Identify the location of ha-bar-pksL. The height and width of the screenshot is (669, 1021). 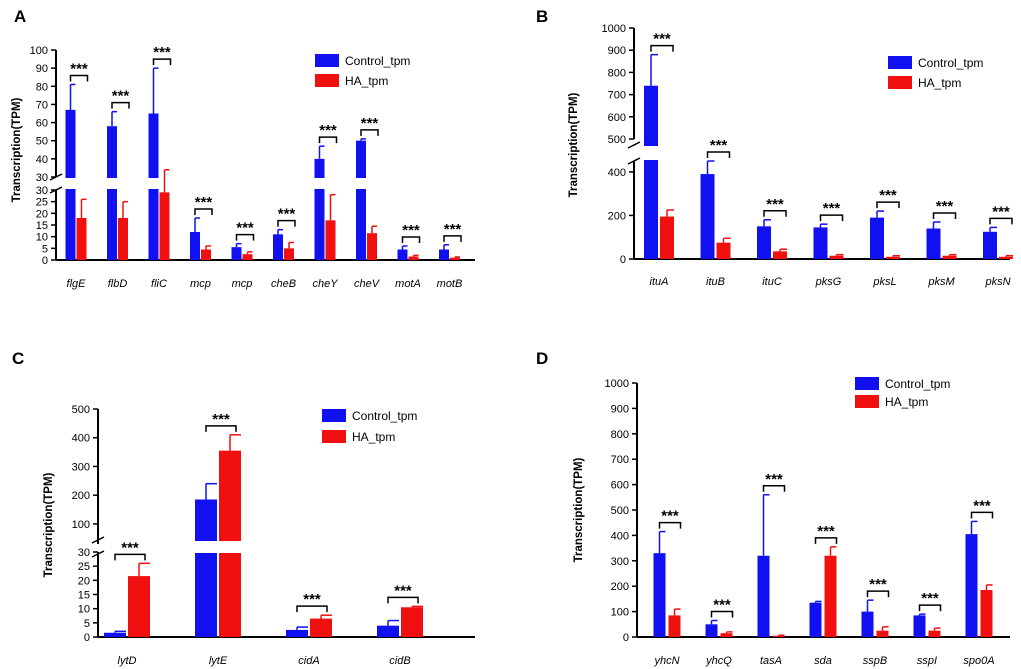
(893, 257).